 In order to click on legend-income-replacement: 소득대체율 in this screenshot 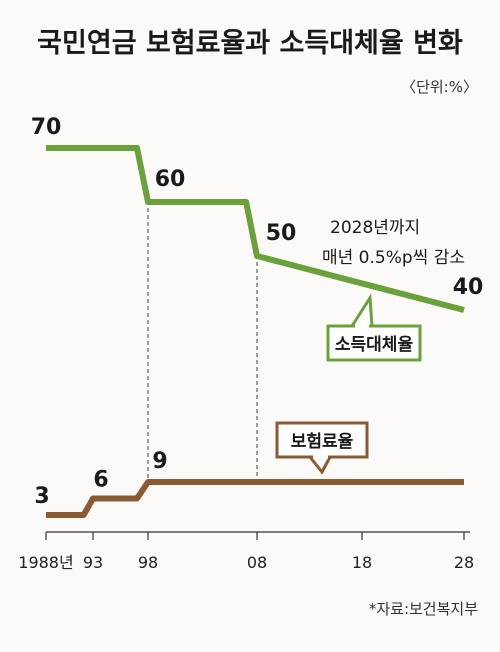, I will do `click(374, 327)`.